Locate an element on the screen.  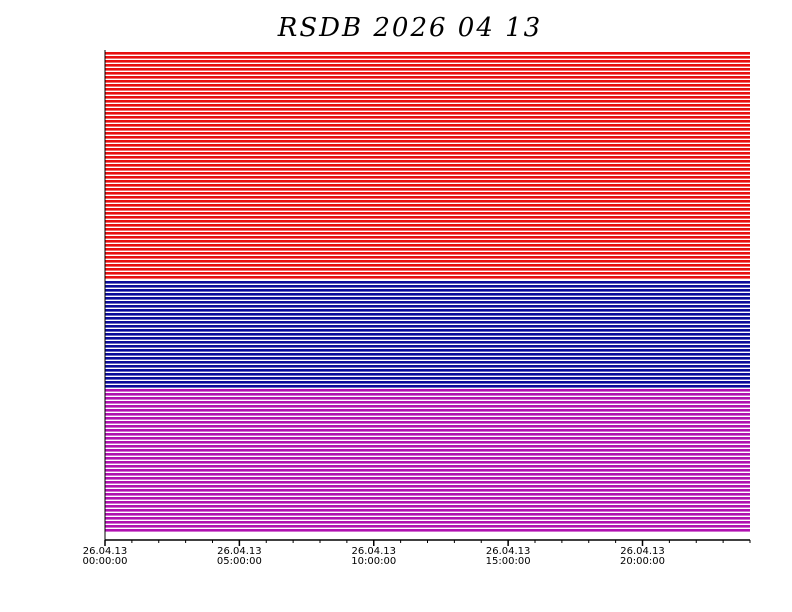
x-tick-label: 10:00:00 is located at coordinates (373, 561).